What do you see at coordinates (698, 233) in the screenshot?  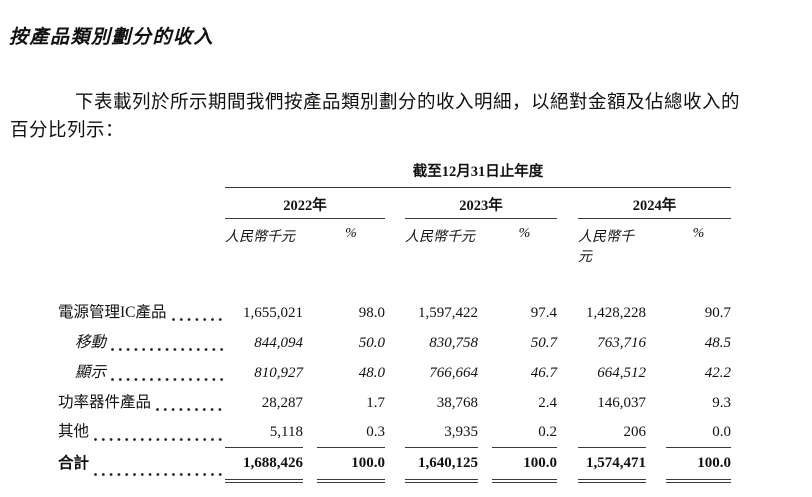 I see `col-header-percent-2024: %` at bounding box center [698, 233].